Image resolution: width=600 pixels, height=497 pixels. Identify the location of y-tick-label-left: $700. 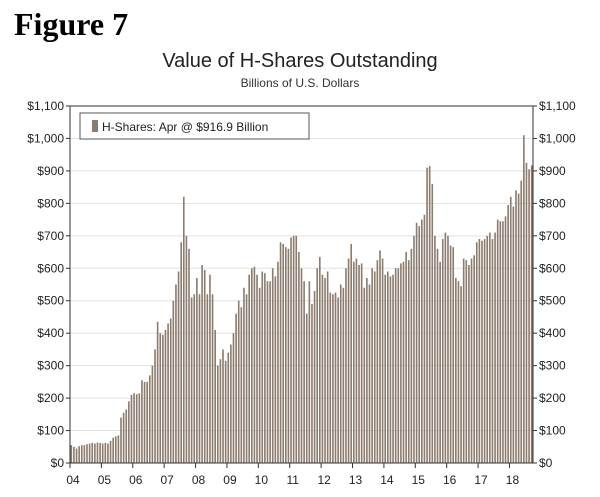
(50, 236).